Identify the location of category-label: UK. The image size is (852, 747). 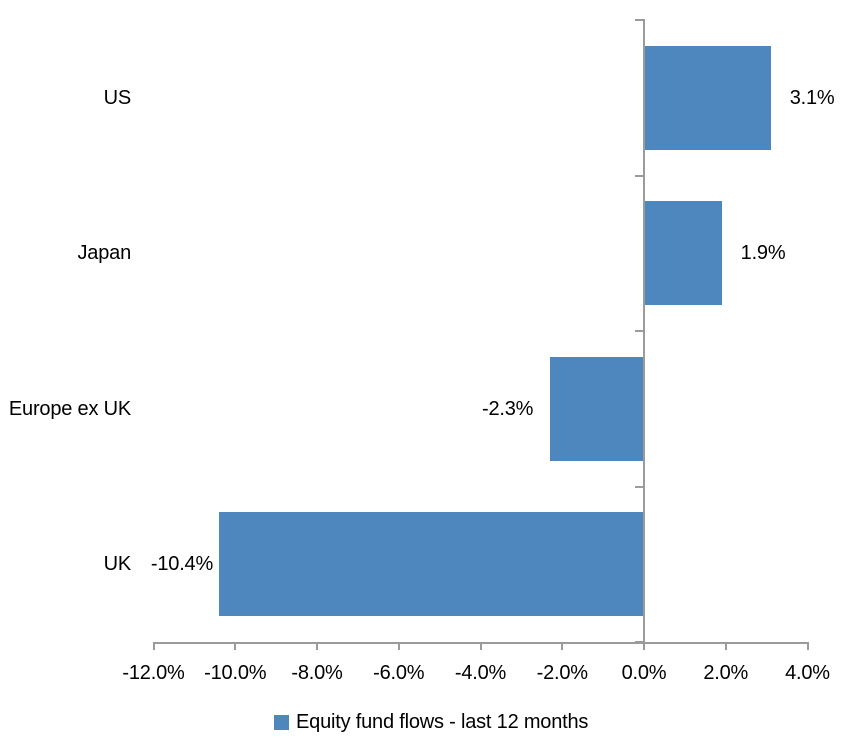
(117, 564).